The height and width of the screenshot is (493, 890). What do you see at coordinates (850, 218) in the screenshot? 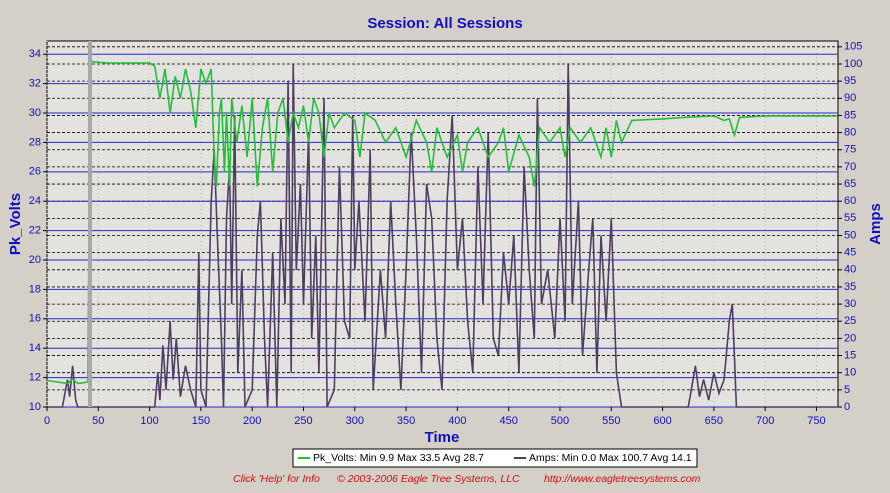
I see `y2-tick-label: 55` at bounding box center [850, 218].